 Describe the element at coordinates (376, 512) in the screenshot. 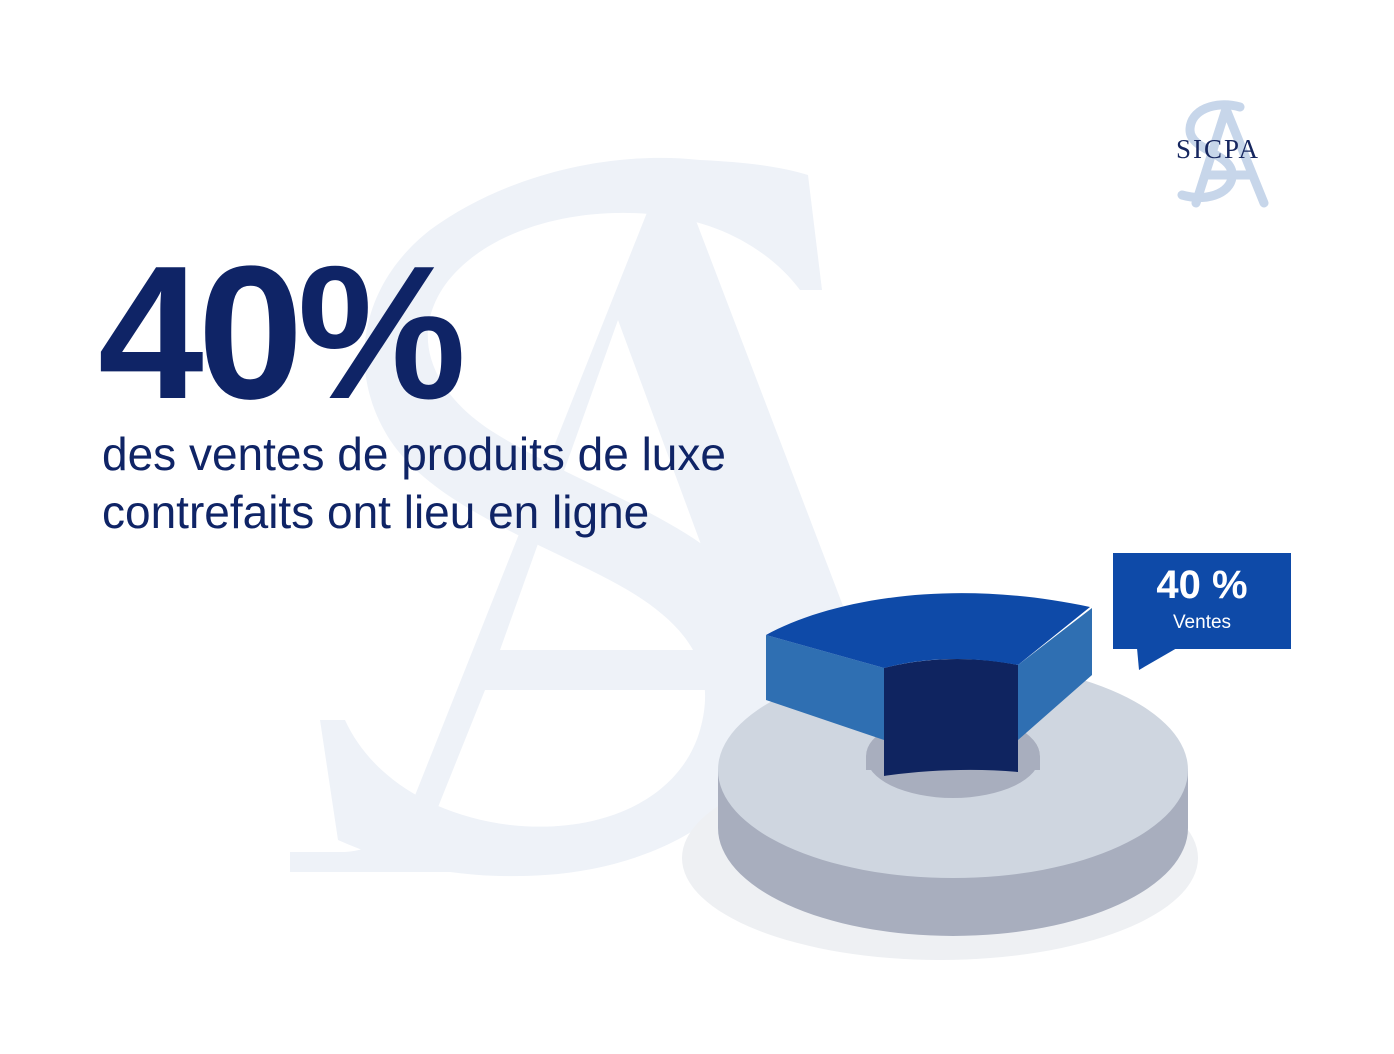

I see `subtitle-line-2: contrefaits ont lieu en ligne` at that location.